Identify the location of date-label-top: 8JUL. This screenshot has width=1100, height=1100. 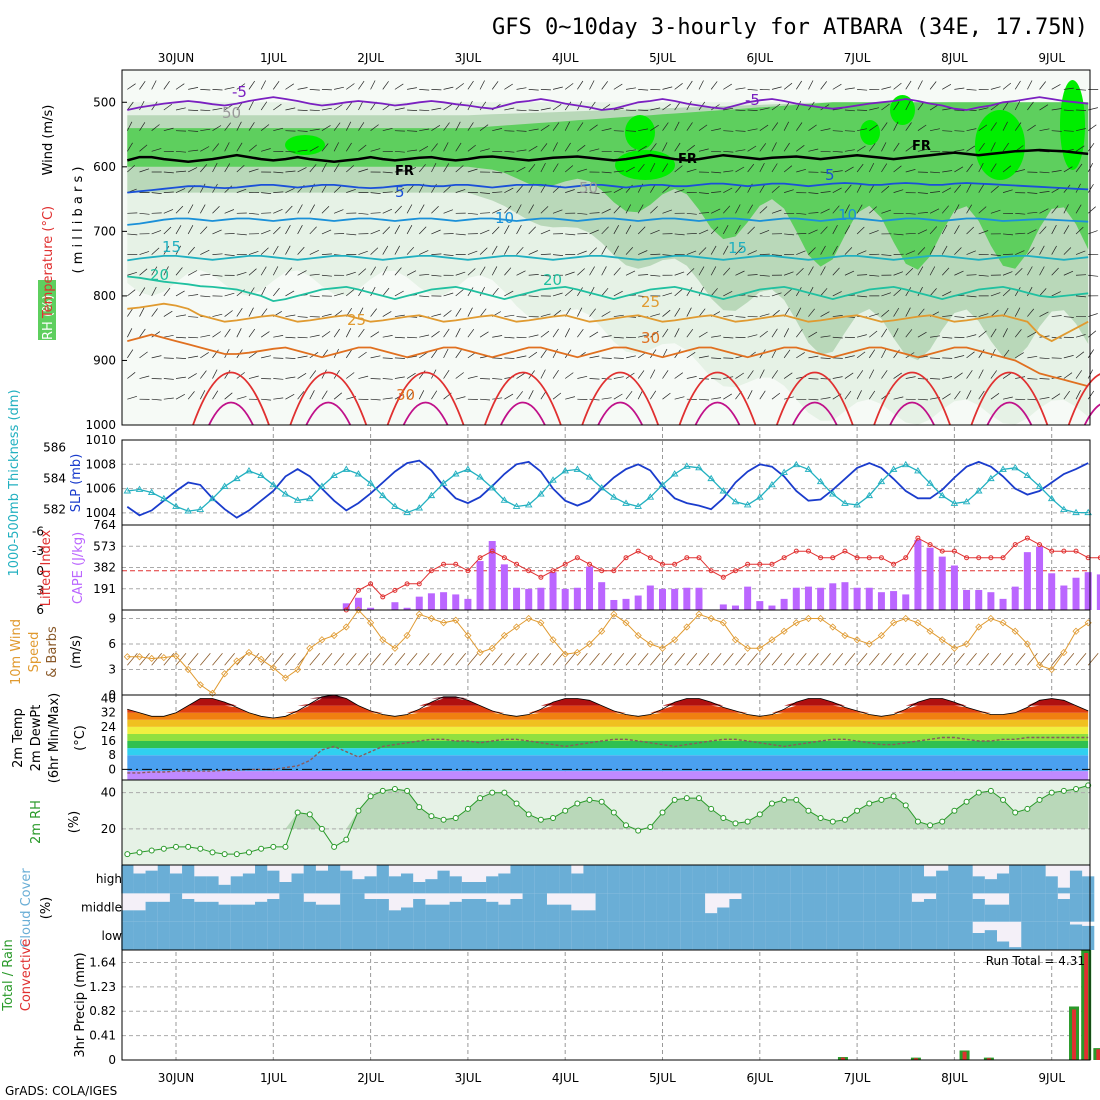
(954, 58).